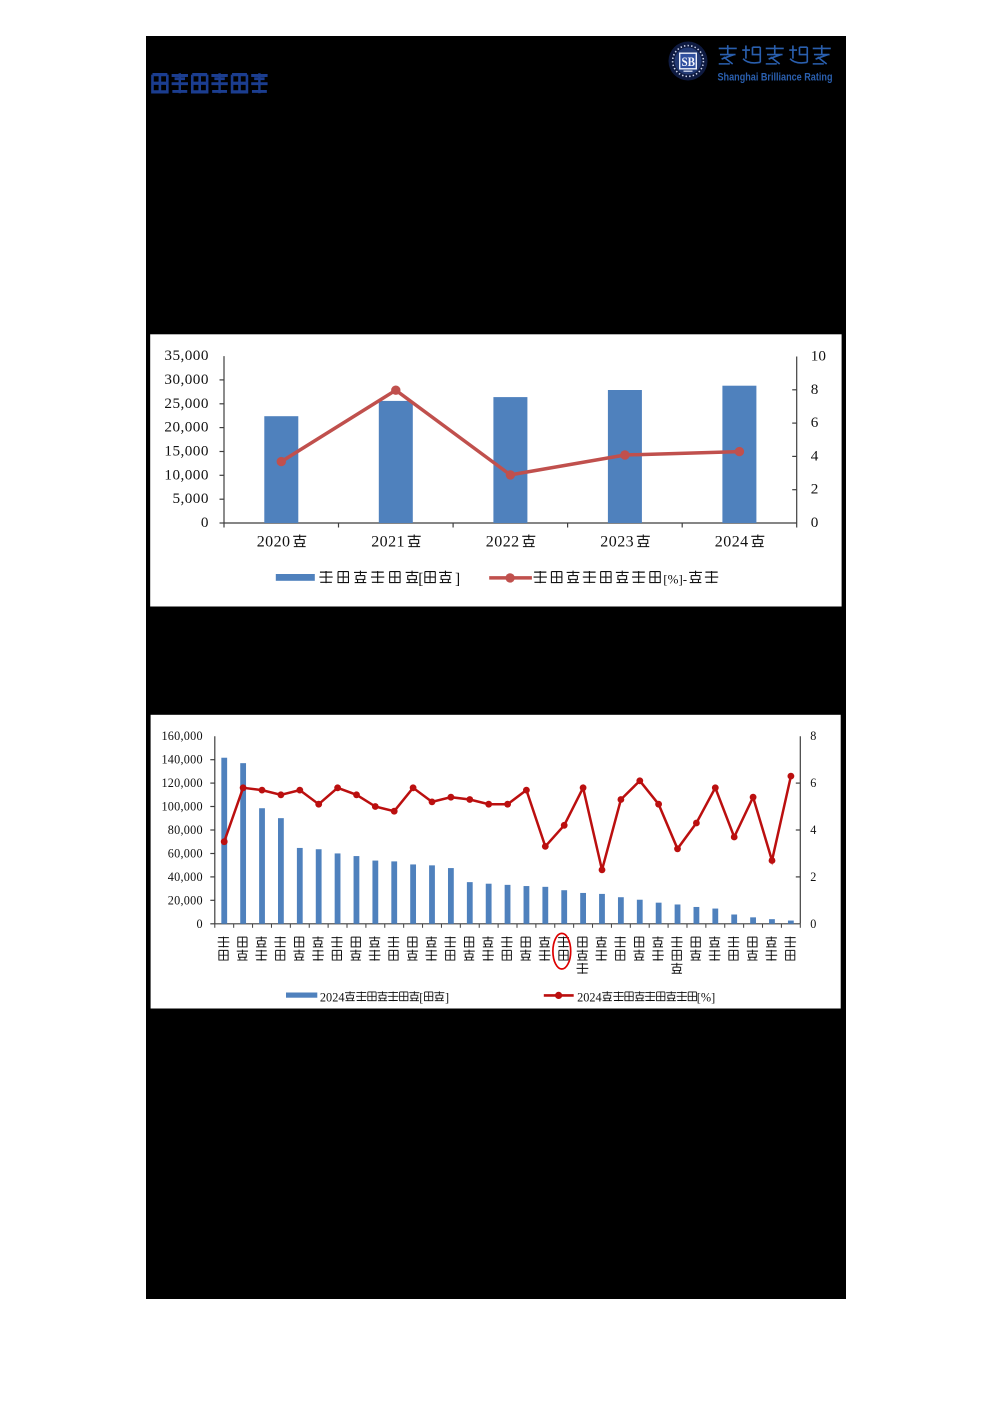 The image size is (992, 1403). What do you see at coordinates (181, 760) in the screenshot?
I see `svg-text: 140,000` at bounding box center [181, 760].